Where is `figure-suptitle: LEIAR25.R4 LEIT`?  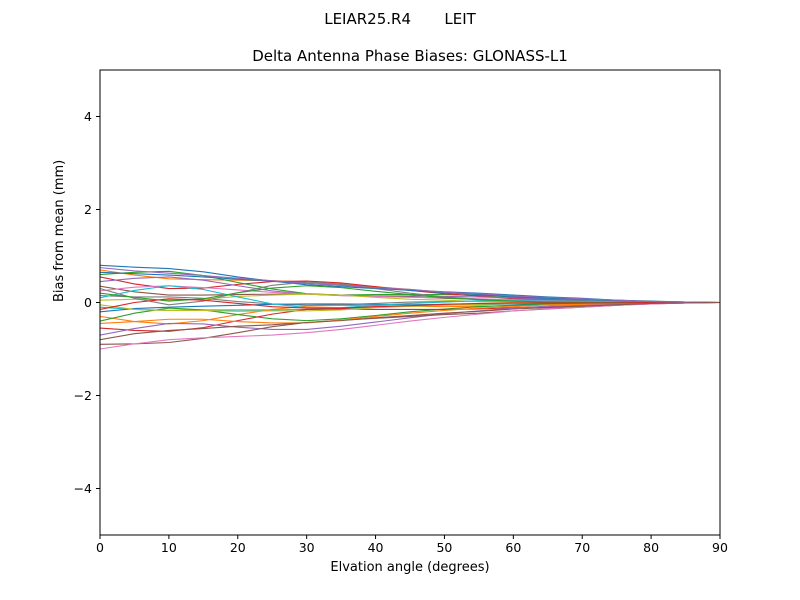
figure-suptitle: LEIAR25.R4 LEIT is located at coordinates (400, 19).